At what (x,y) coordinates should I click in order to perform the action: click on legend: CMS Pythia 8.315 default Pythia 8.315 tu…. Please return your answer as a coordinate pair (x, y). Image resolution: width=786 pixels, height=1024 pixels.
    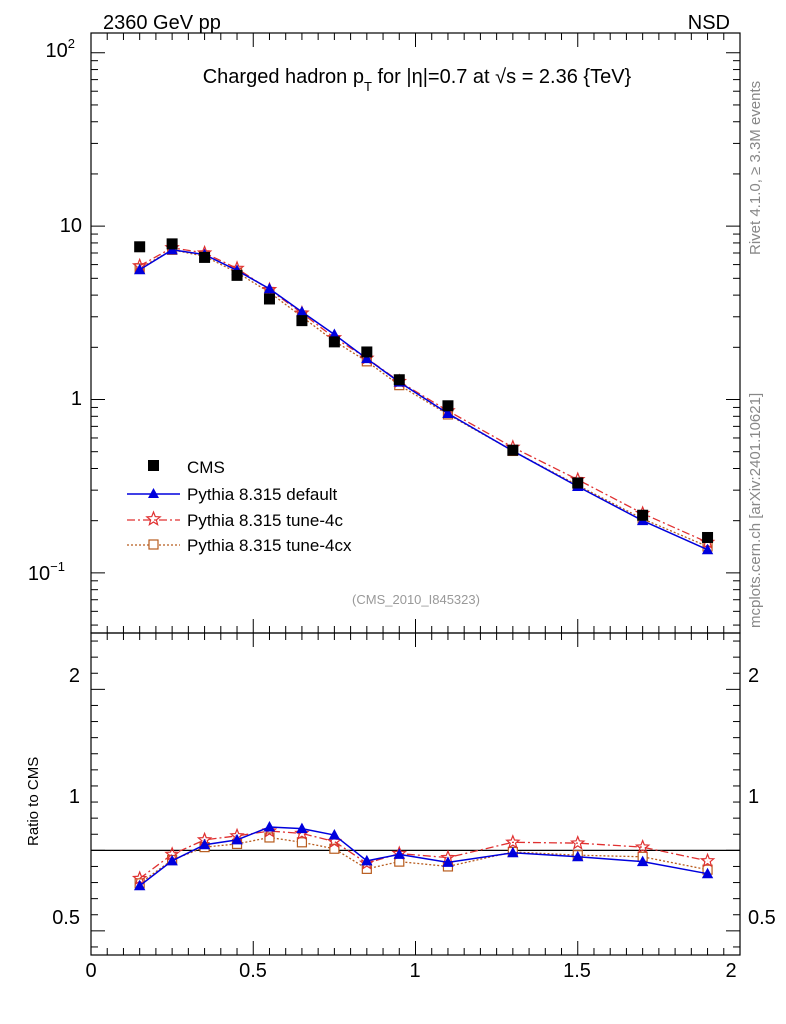
    Looking at the image, I should click on (239, 506).